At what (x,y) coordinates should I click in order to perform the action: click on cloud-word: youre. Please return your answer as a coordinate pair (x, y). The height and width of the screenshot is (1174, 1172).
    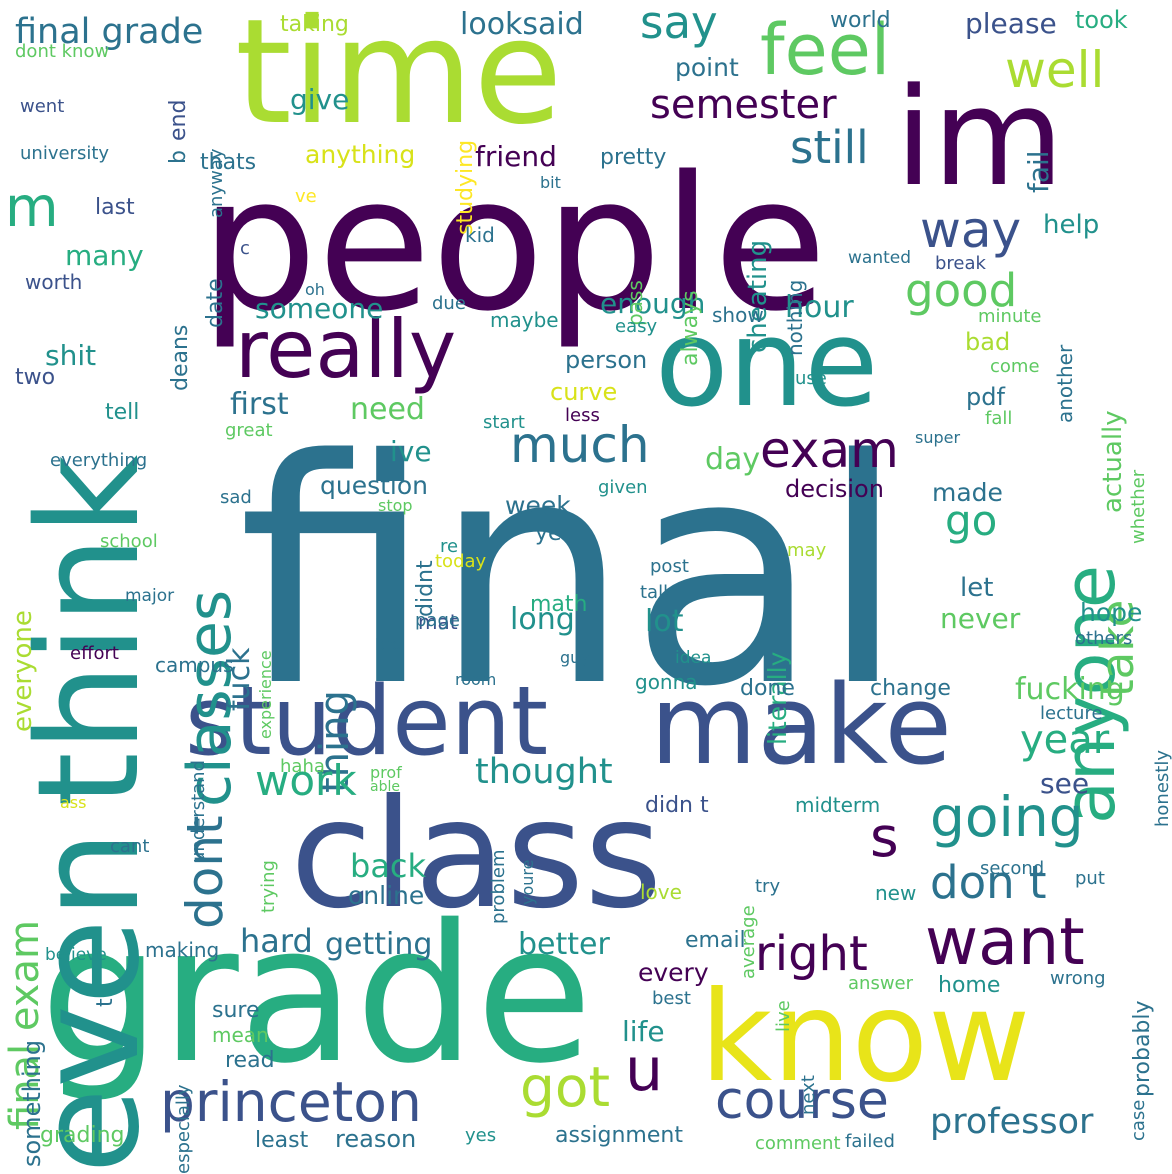
    Looking at the image, I should click on (527, 882).